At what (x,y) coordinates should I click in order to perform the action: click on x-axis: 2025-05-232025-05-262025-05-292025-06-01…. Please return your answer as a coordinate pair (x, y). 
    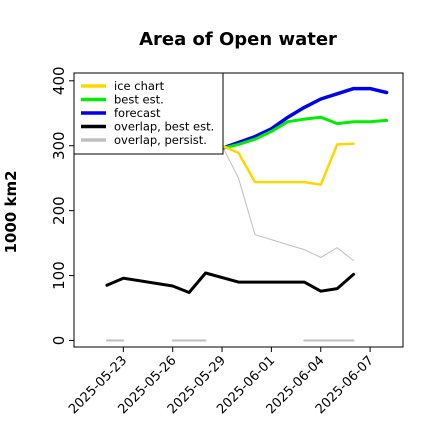
    Looking at the image, I should click on (221, 382).